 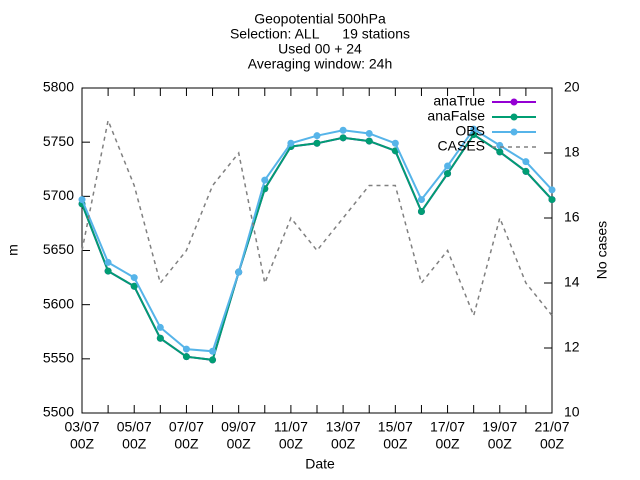 What do you see at coordinates (499, 427) in the screenshot?
I see `x-tick-label: 19/07` at bounding box center [499, 427].